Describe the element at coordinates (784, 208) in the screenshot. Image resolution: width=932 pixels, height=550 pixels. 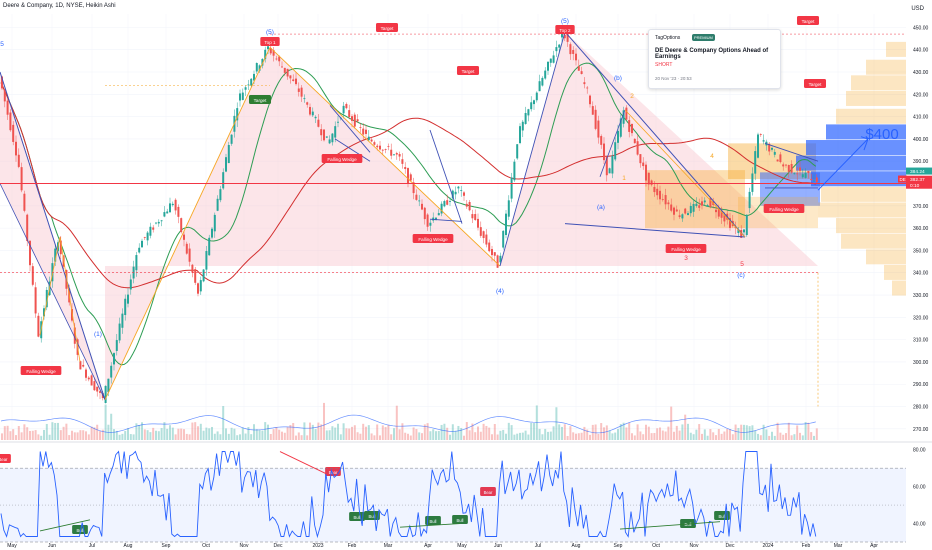
I see `pattern-label-5-bg` at that location.